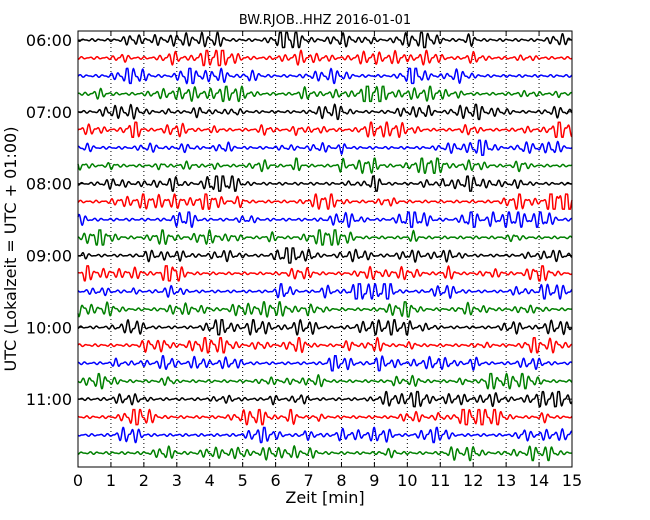 This screenshot has height=520, width=650. Describe the element at coordinates (210, 480) in the screenshot. I see `x-tick-label: 4` at that location.